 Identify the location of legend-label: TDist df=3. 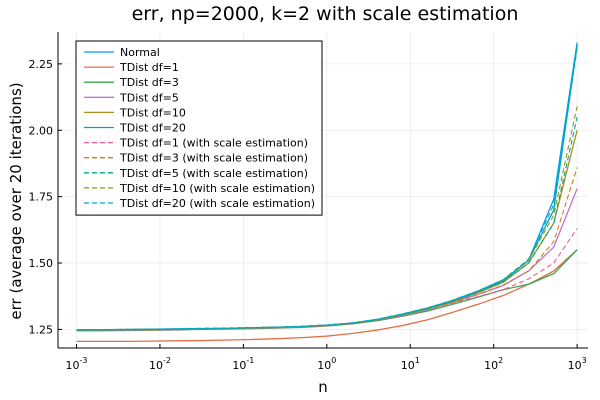
(149, 82).